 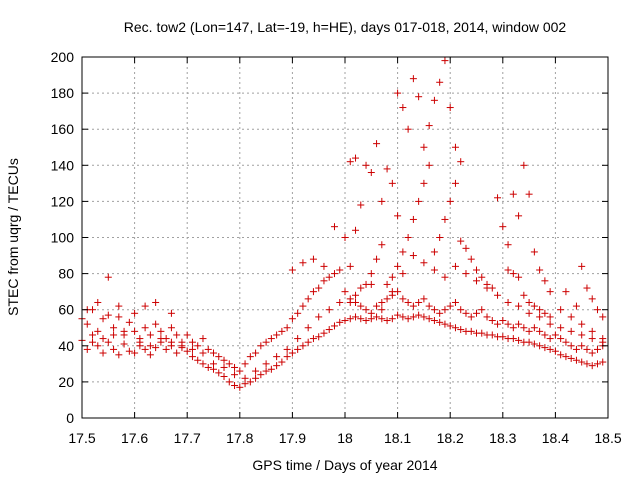 I want to click on y-tick-label: 0, so click(x=70, y=418).